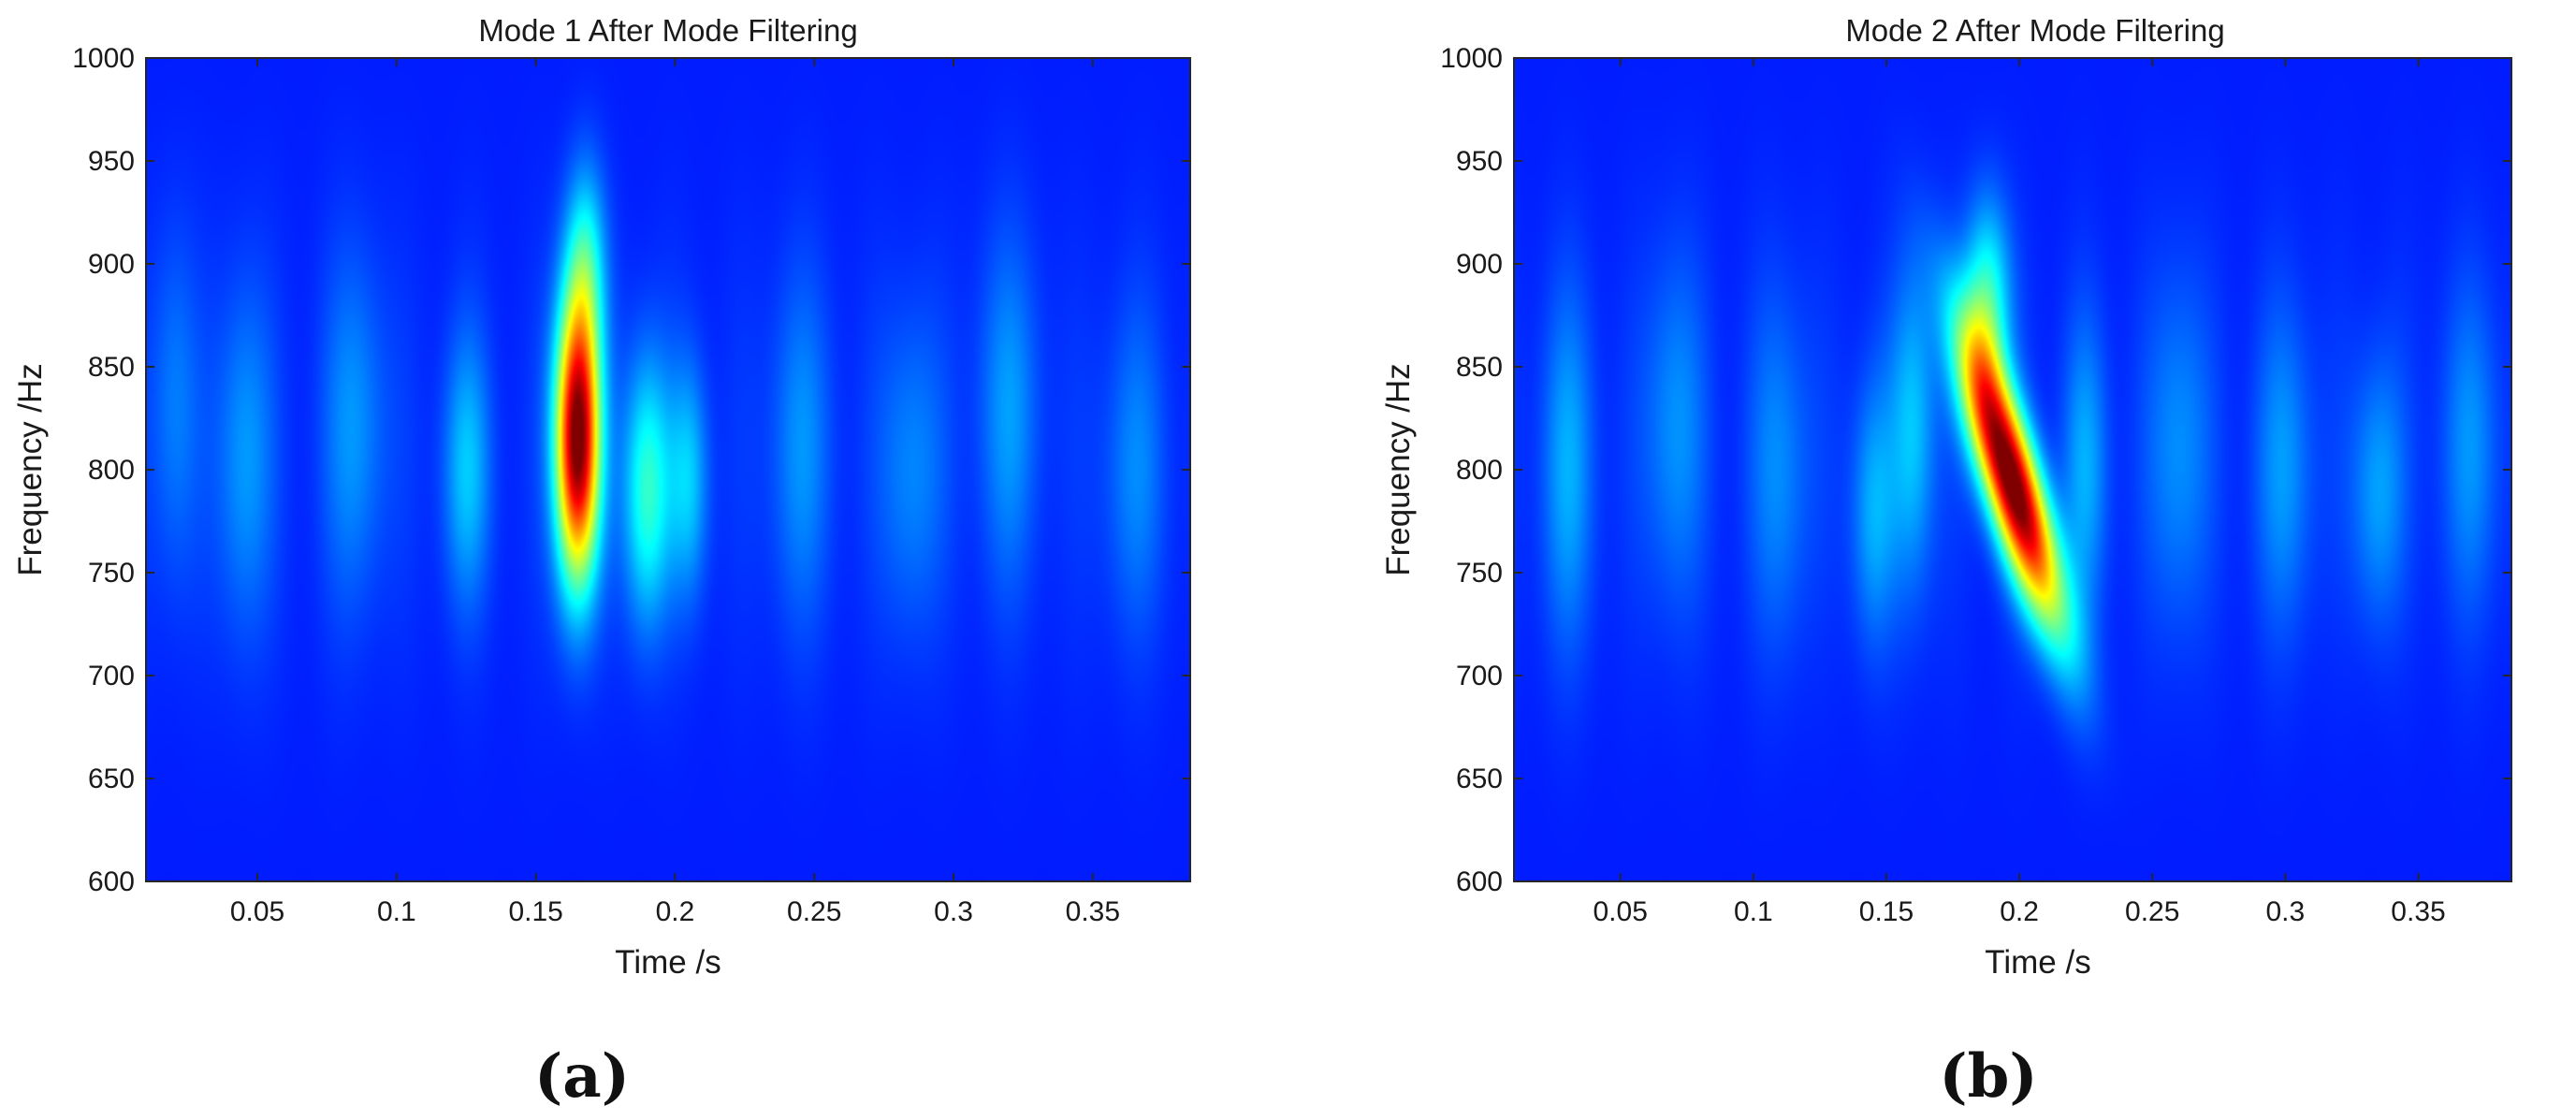 The width and height of the screenshot is (2576, 1120). I want to click on panel-b-y-axis-label: Frequency /Hz, so click(1398, 469).